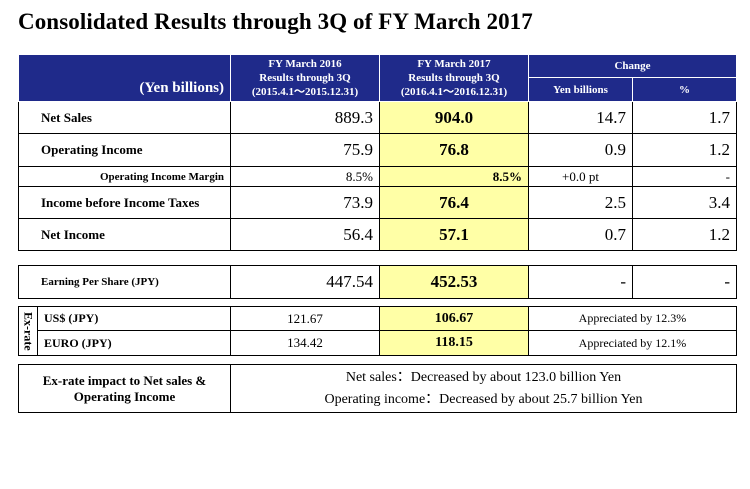 This screenshot has width=750, height=489. Describe the element at coordinates (580, 89) in the screenshot. I see `header-yen-billions: Yen billions` at that location.